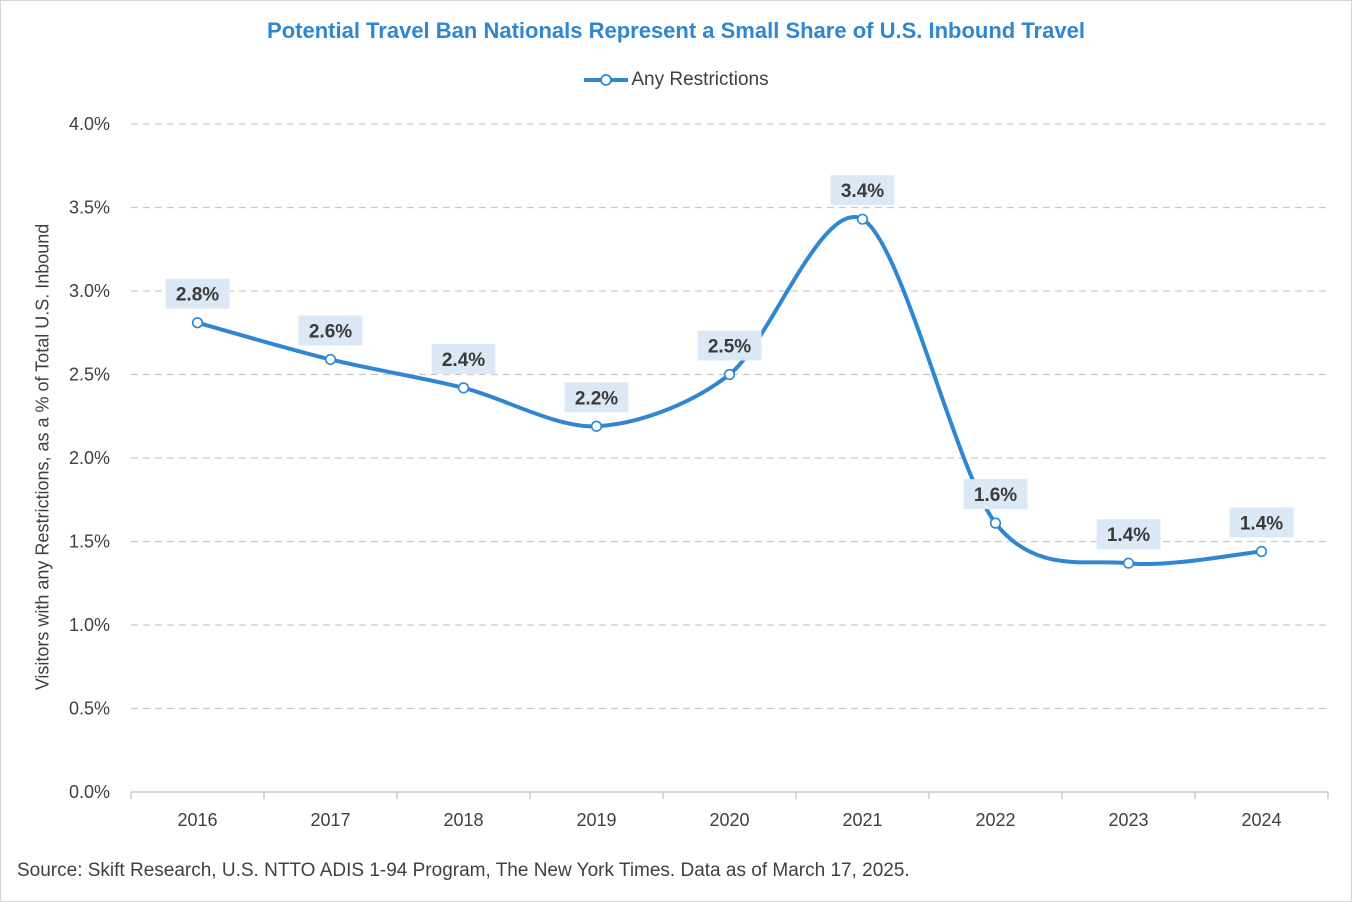 This screenshot has width=1352, height=902. What do you see at coordinates (89, 291) in the screenshot?
I see `y-tick-label: 3.0%` at bounding box center [89, 291].